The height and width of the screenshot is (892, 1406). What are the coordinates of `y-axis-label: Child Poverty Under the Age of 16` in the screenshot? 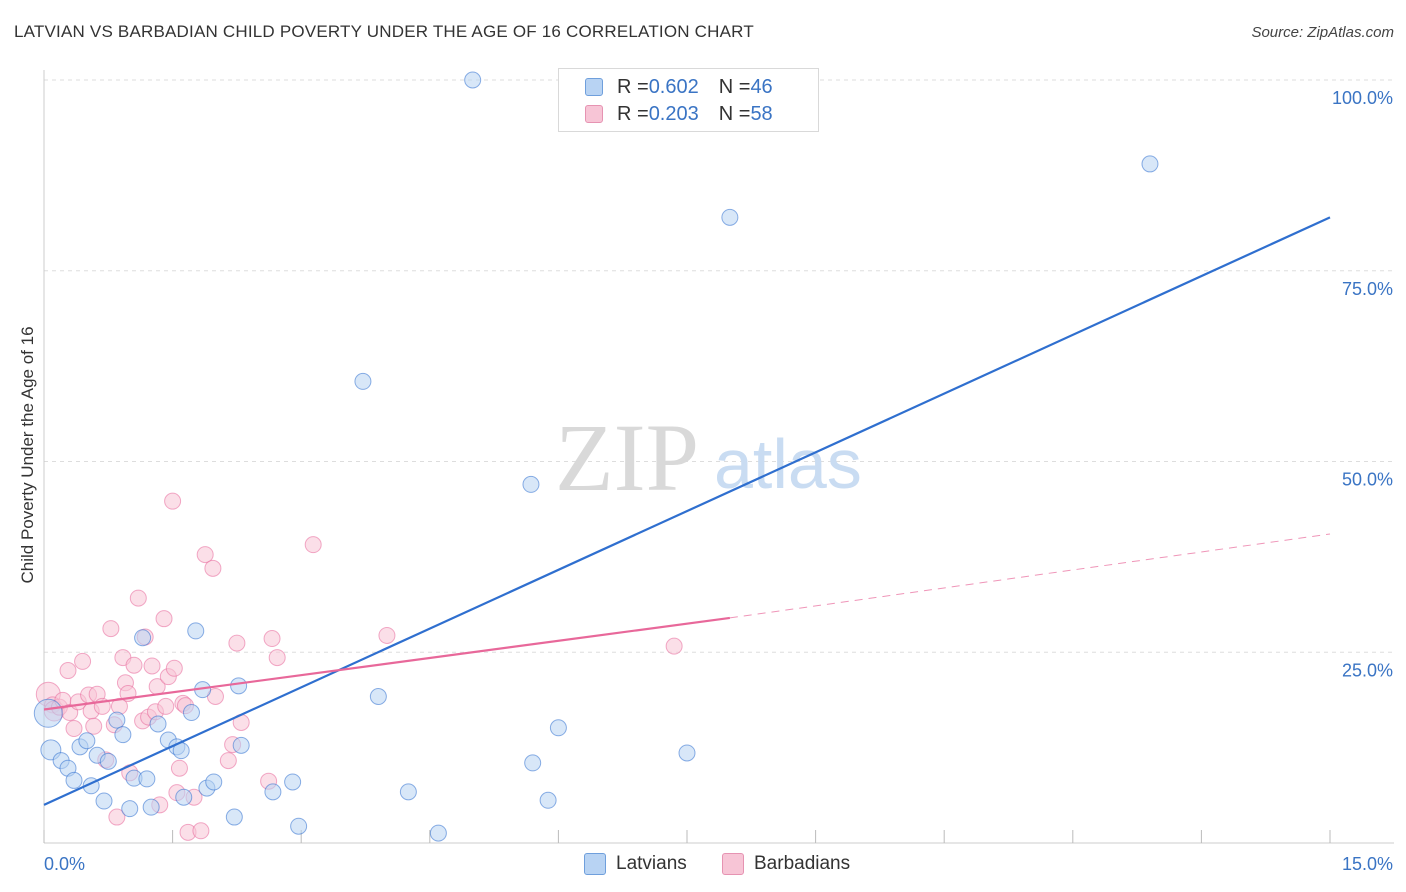 It's located at (27, 455).